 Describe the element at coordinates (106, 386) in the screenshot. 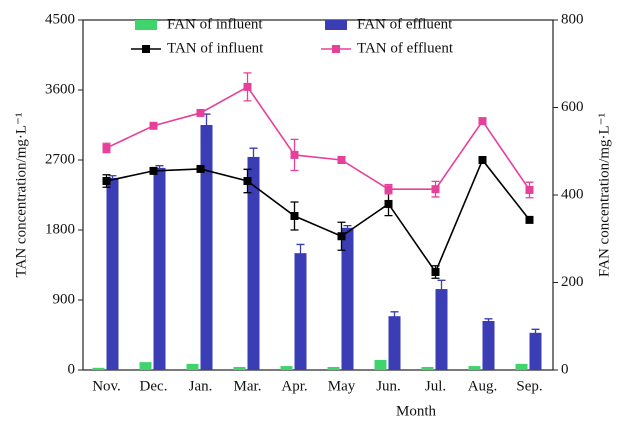

I see `x-tick-label: Nov.` at that location.